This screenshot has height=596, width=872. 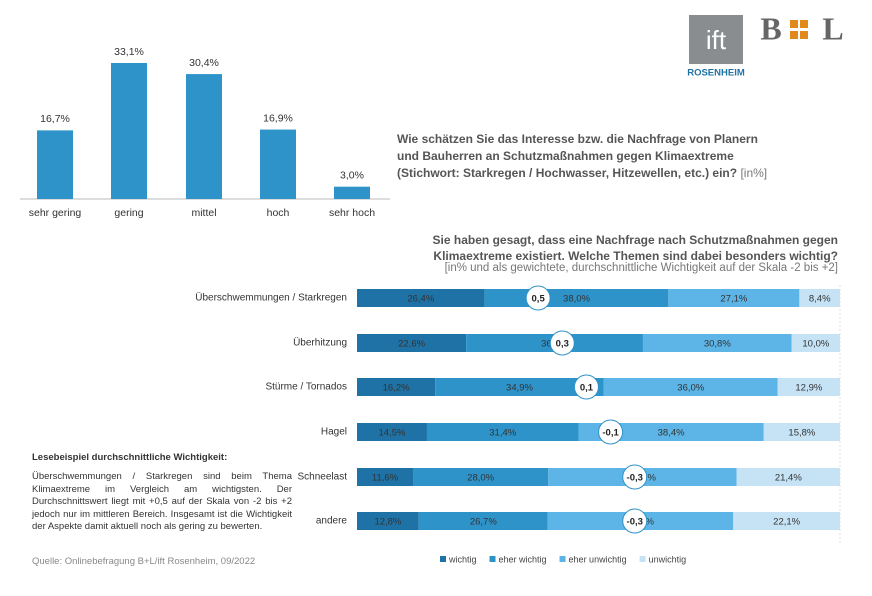 What do you see at coordinates (204, 63) in the screenshot?
I see `value-label: 30,4%` at bounding box center [204, 63].